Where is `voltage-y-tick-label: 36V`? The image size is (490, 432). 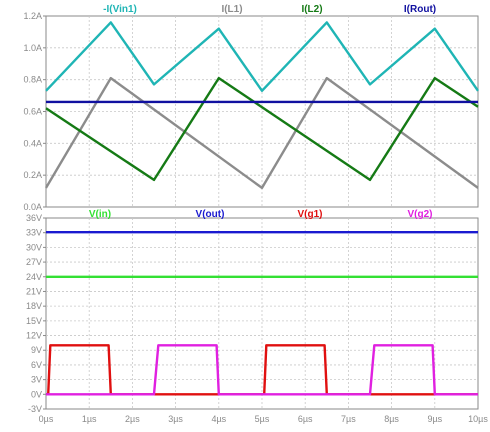 voltage-y-tick-label: 36V is located at coordinates (34, 218).